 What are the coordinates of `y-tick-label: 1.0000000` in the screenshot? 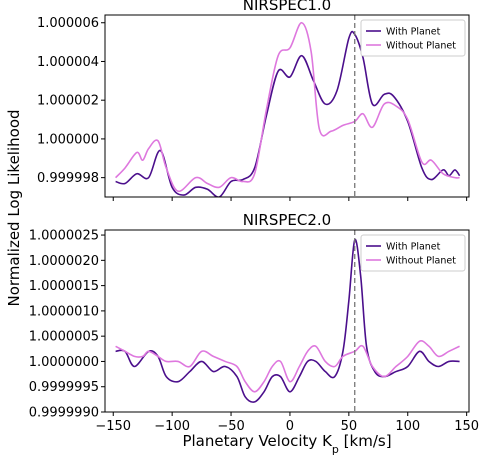 It's located at (64, 362).